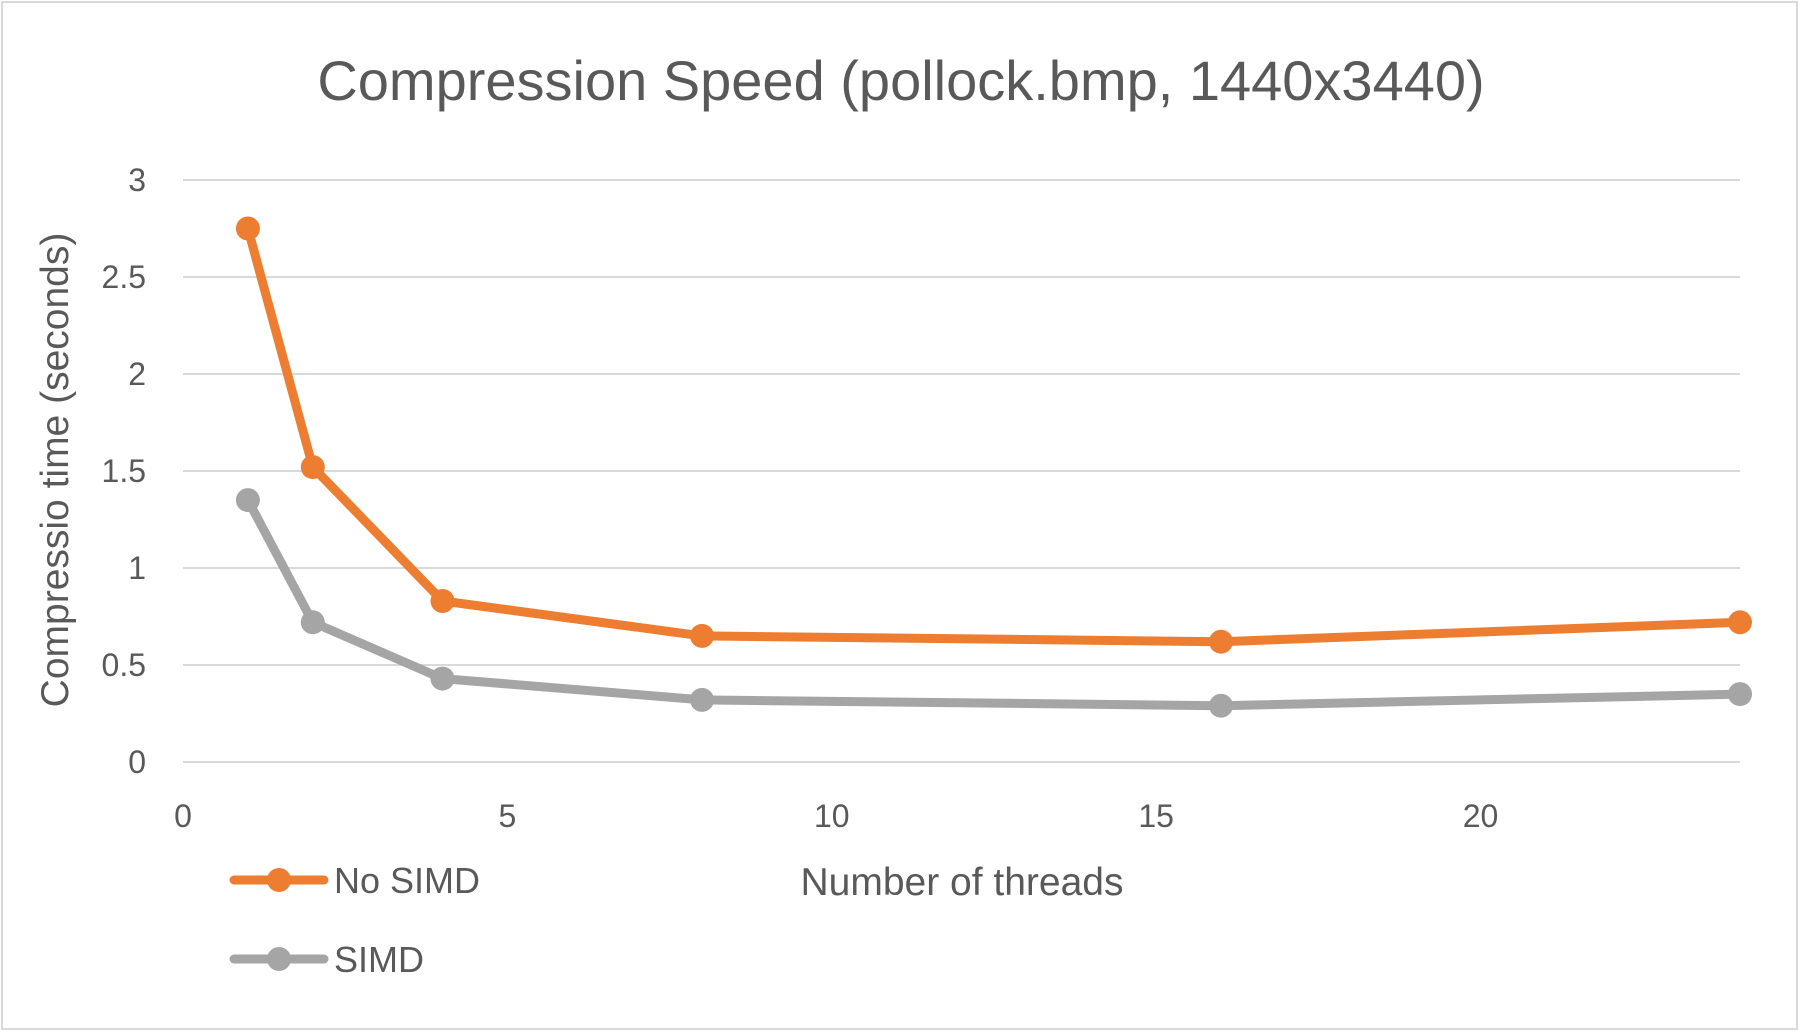  I want to click on x-axis-label: Number of threads, so click(962, 882).